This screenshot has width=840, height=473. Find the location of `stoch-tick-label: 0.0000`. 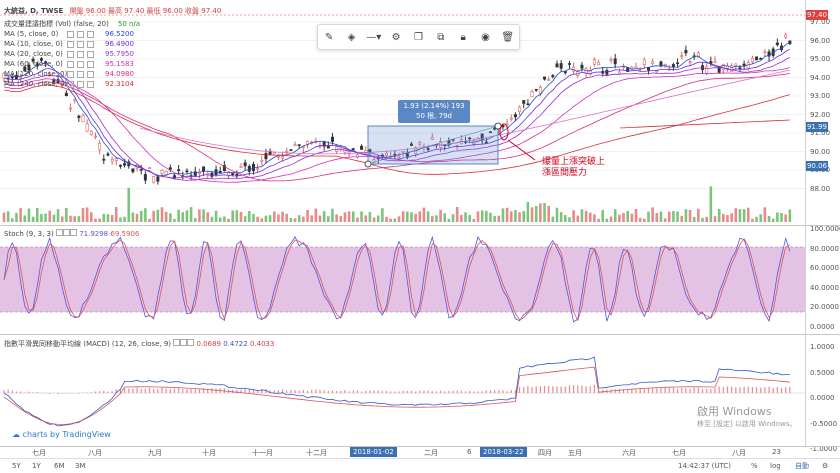

stoch-tick-label: 0.0000 is located at coordinates (822, 327).